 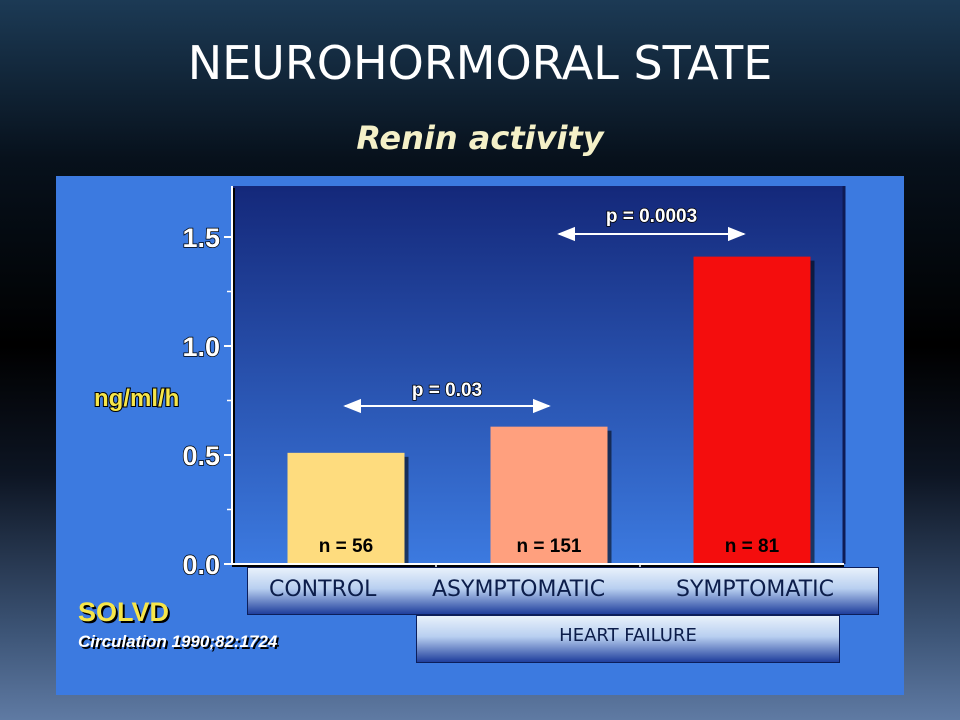 I want to click on category-label-bar: CONTROL ASYMPTOMATIC SYMPTOMATIC, so click(x=563, y=591).